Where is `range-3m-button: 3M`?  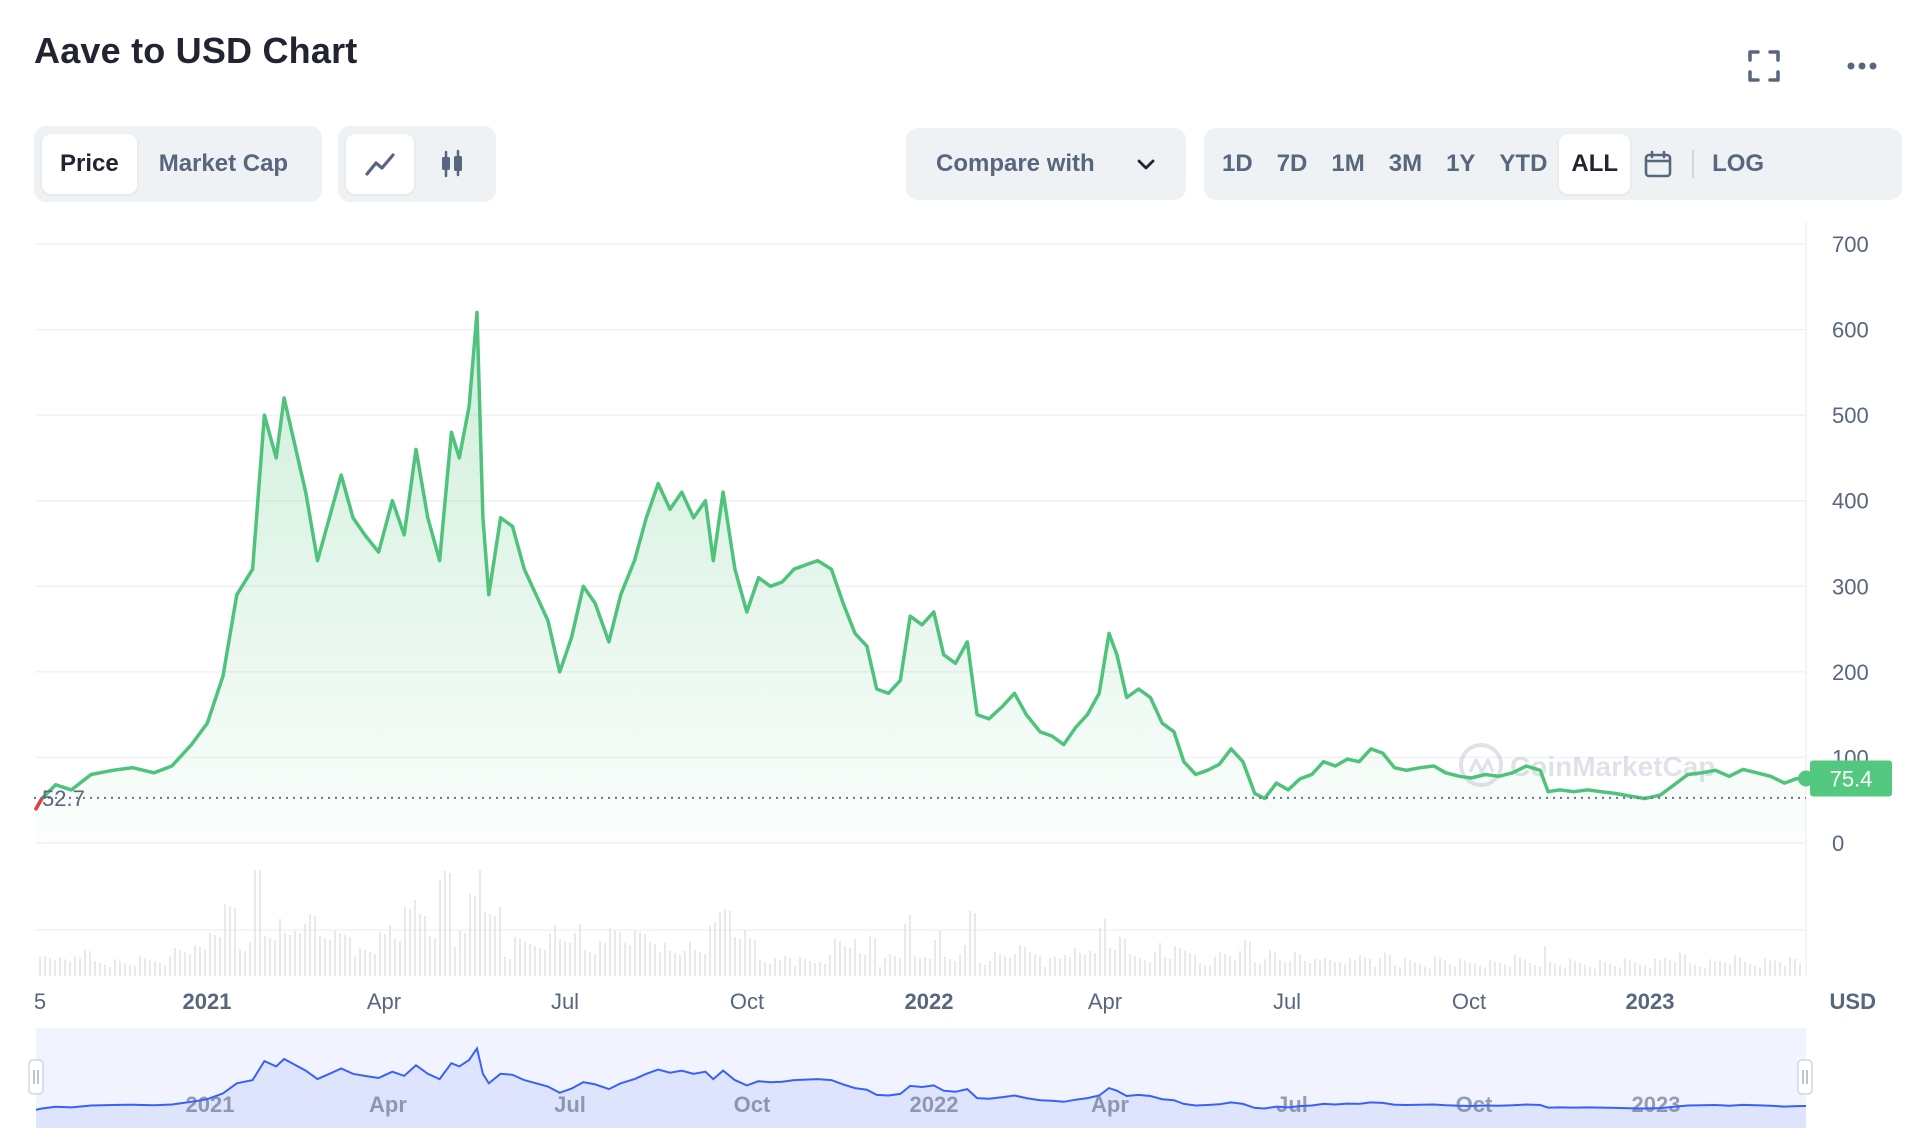 range-3m-button: 3M is located at coordinates (1405, 163).